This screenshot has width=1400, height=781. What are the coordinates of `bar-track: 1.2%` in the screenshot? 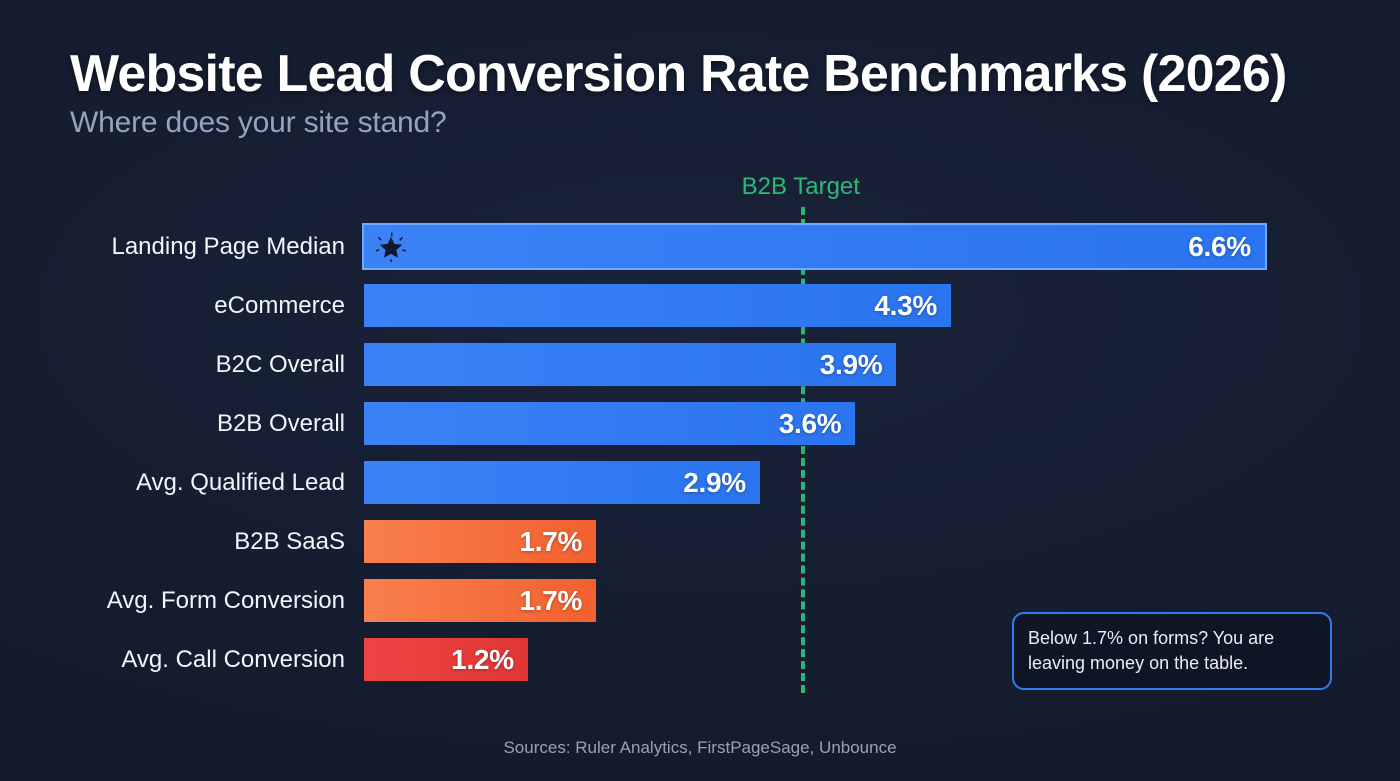 It's located at (882, 659).